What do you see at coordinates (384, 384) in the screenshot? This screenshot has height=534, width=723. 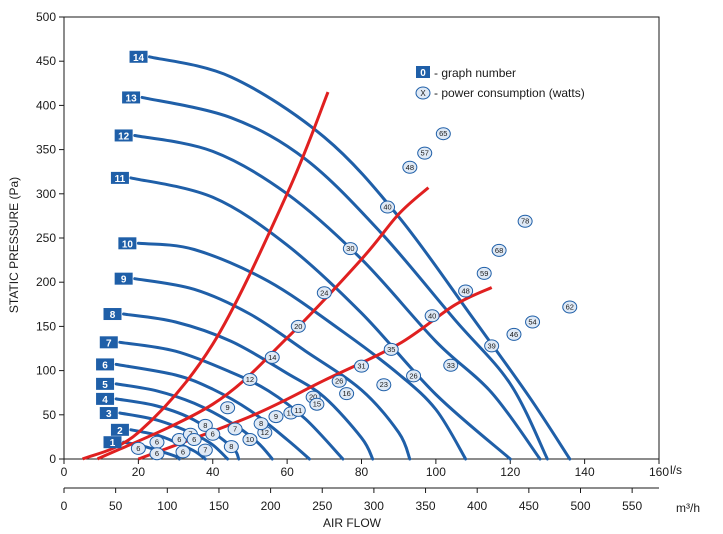 I see `power-marker-label: 23` at bounding box center [384, 384].